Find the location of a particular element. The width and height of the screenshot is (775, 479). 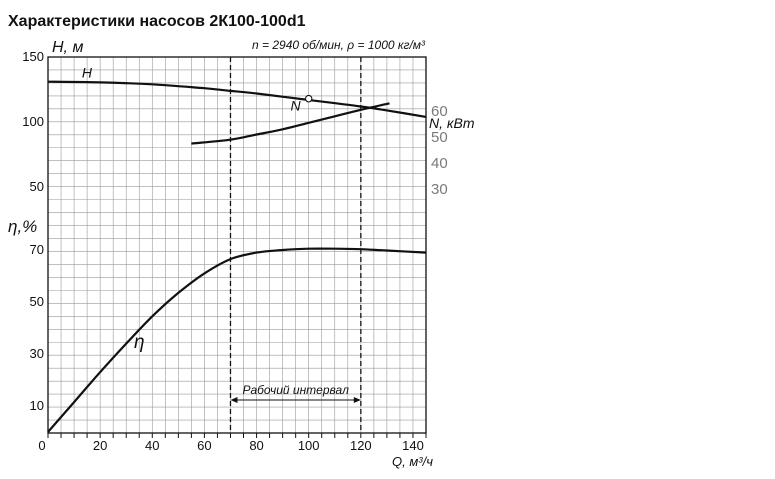

x-tick-label: 0 is located at coordinates (41, 445).